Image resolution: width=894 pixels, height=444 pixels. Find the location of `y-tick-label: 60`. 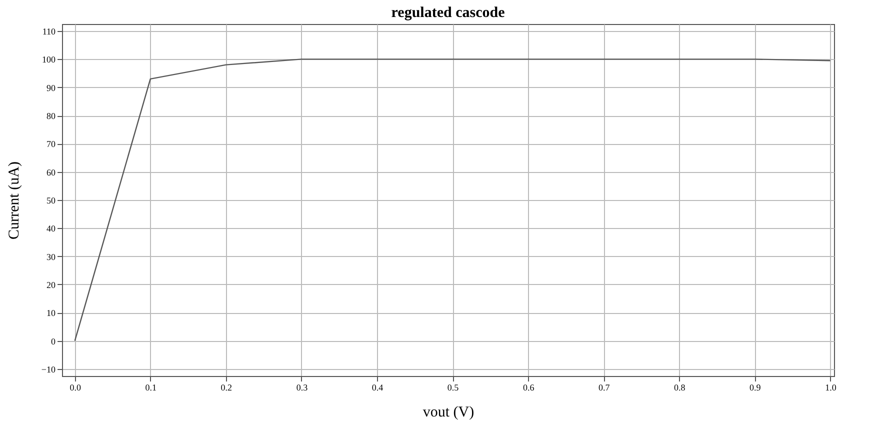

y-tick-label: 60 is located at coordinates (51, 172).